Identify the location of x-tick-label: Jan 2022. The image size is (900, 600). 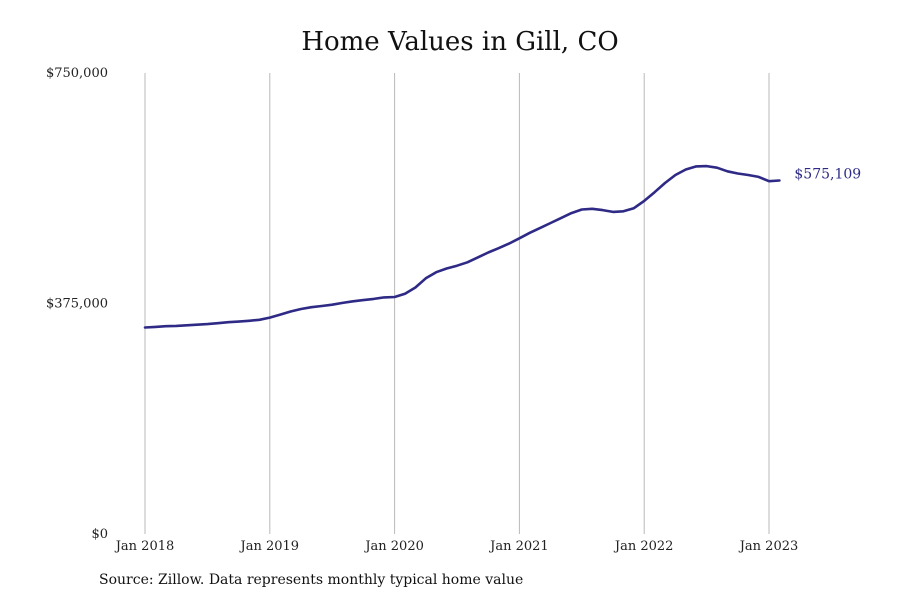
(643, 546).